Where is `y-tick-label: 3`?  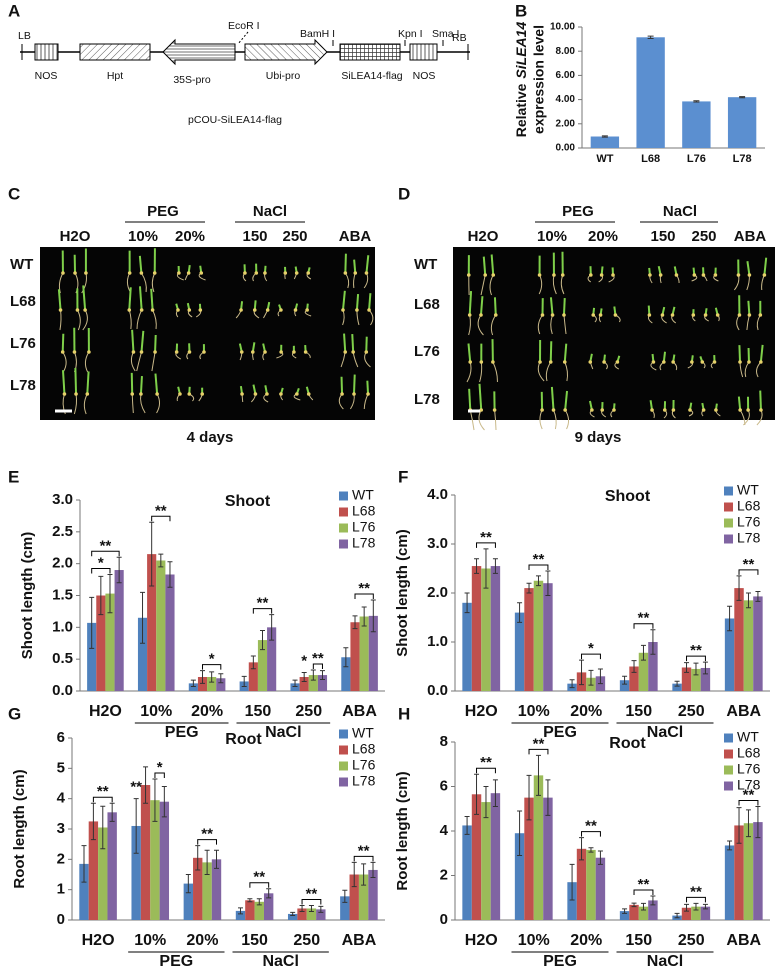
y-tick-label: 3 is located at coordinates (61, 828).